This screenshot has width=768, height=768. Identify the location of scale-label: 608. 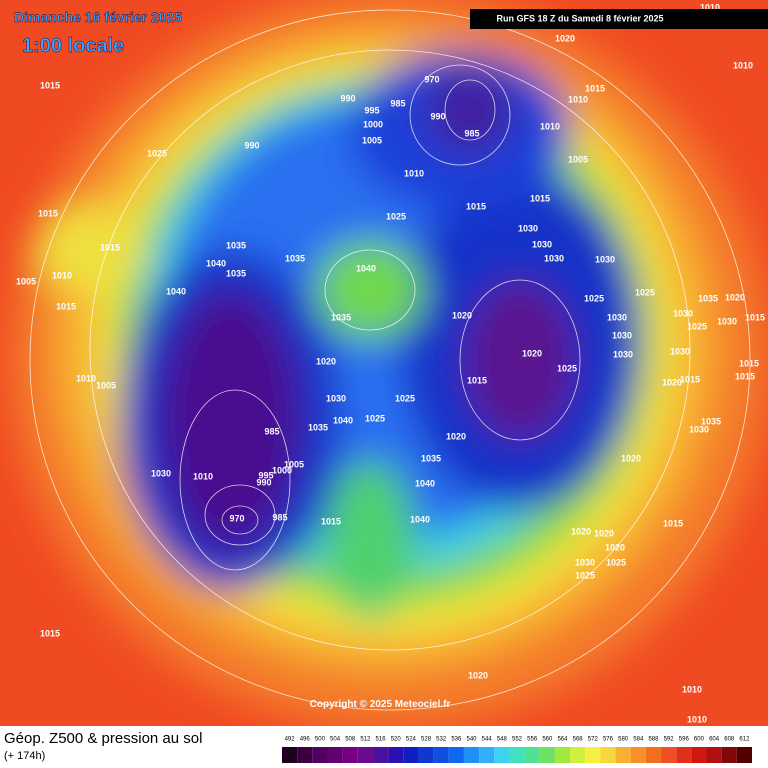
(729, 740).